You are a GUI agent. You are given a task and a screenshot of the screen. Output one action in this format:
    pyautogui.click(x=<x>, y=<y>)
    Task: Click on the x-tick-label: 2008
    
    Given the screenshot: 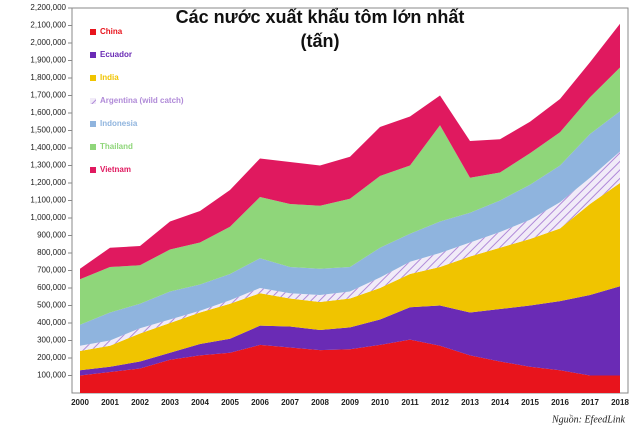 What is the action you would take?
    pyautogui.click(x=320, y=402)
    